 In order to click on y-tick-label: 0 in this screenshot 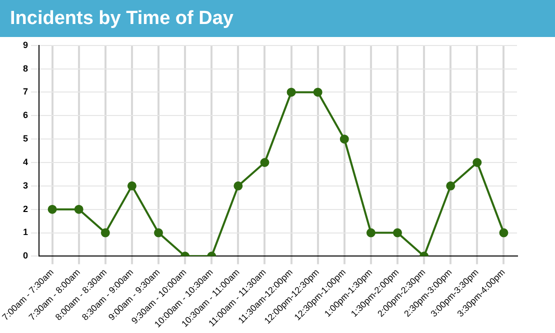, I will do `click(25, 255)`.